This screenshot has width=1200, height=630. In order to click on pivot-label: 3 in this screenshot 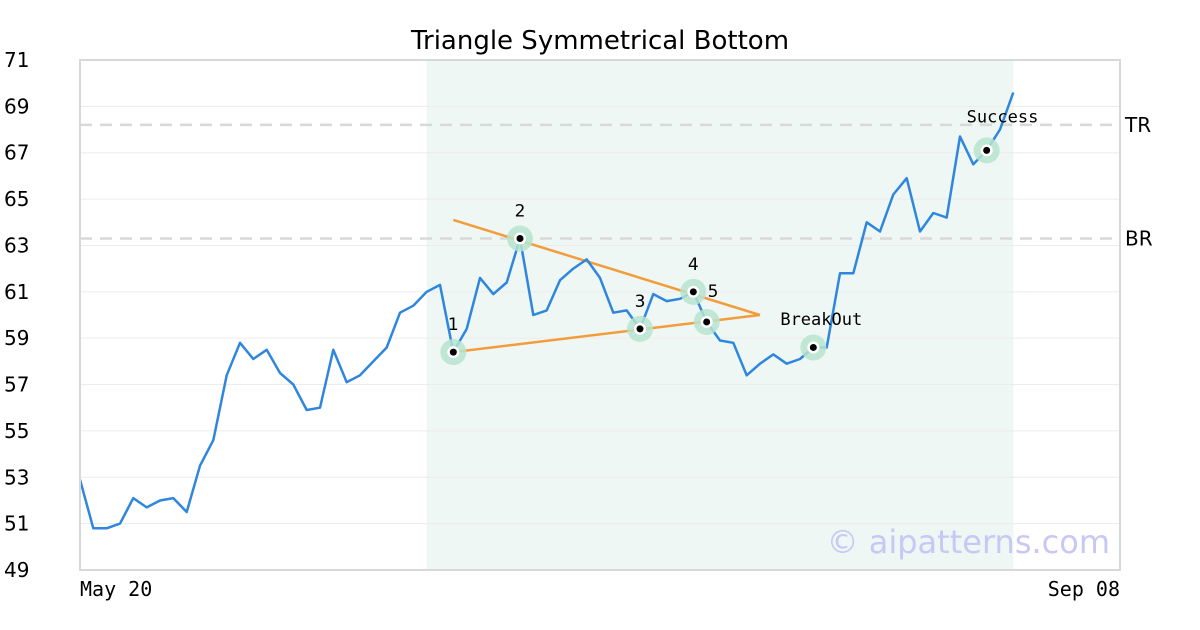, I will do `click(640, 302)`.